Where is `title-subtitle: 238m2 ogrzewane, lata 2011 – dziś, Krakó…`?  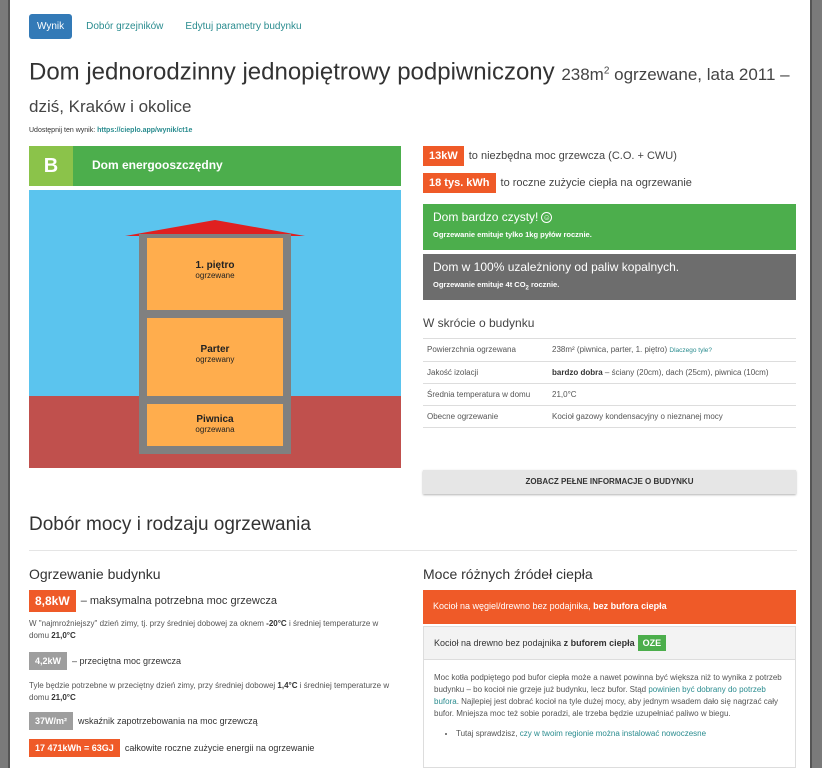 title-subtitle: 238m2 ogrzewane, lata 2011 – dziś, Krakó… is located at coordinates (409, 90).